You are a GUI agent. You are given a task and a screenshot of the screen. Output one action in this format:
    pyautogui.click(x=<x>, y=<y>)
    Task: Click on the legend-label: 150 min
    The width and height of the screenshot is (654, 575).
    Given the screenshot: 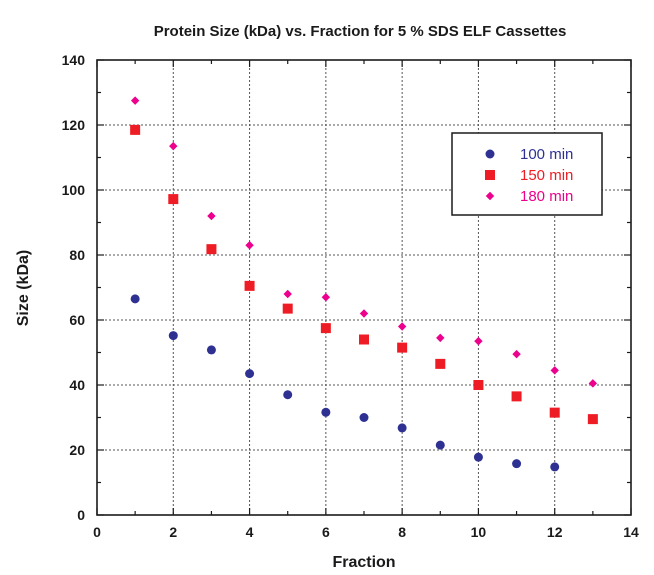 What is the action you would take?
    pyautogui.click(x=546, y=175)
    